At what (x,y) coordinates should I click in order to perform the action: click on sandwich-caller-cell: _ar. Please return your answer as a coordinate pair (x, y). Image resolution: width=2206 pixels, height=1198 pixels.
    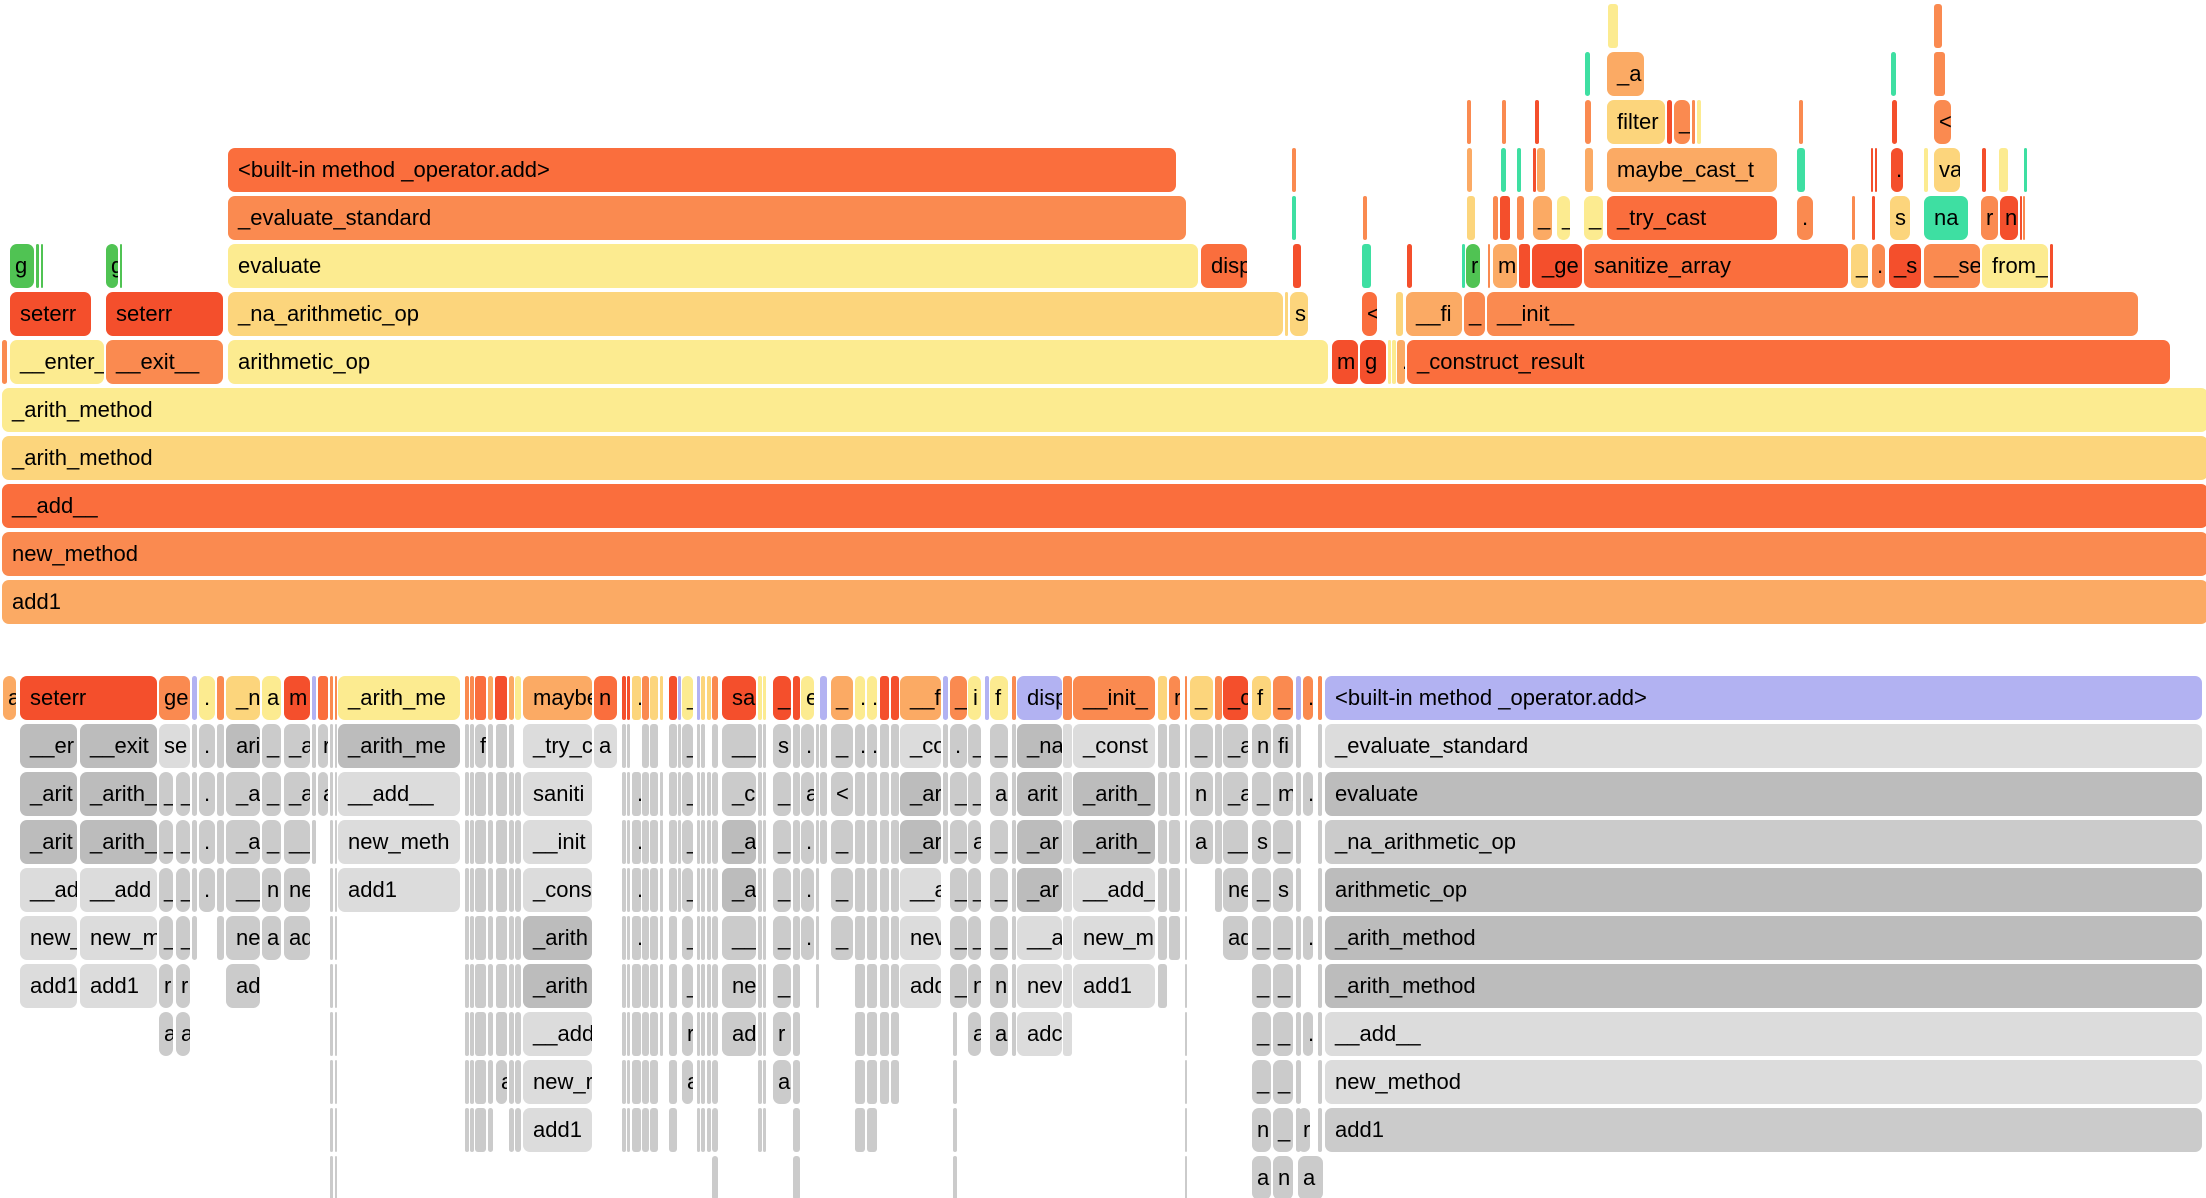
    Looking at the image, I should click on (920, 794).